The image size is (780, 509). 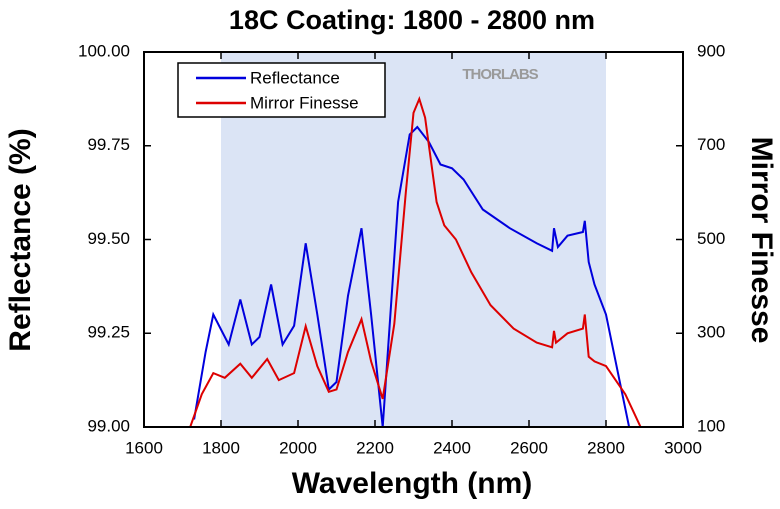 I want to click on legend-box, so click(x=281, y=90).